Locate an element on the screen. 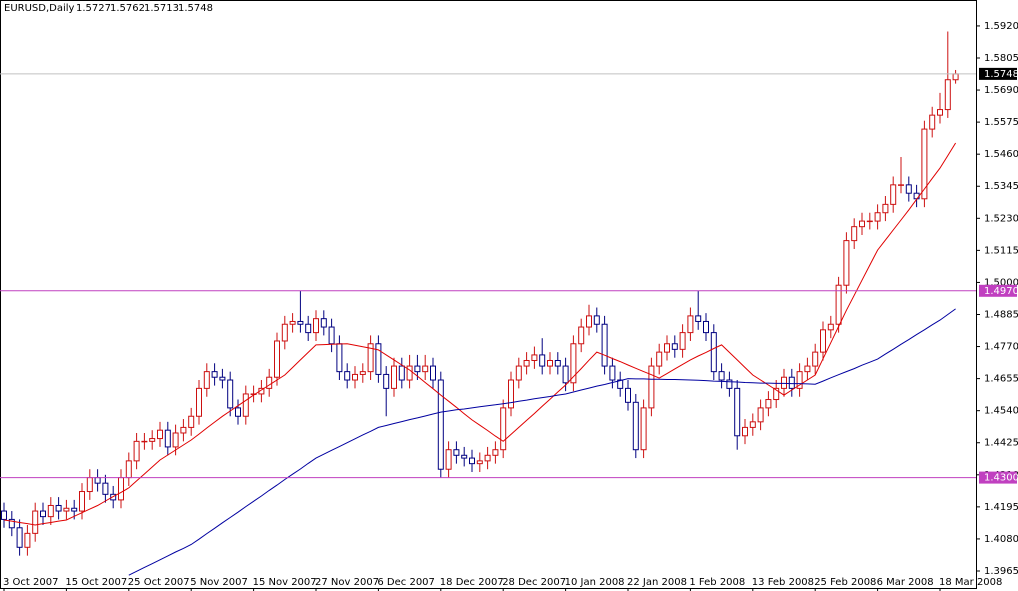  x-tick-label: 25 Oct 2007 is located at coordinates (159, 582).